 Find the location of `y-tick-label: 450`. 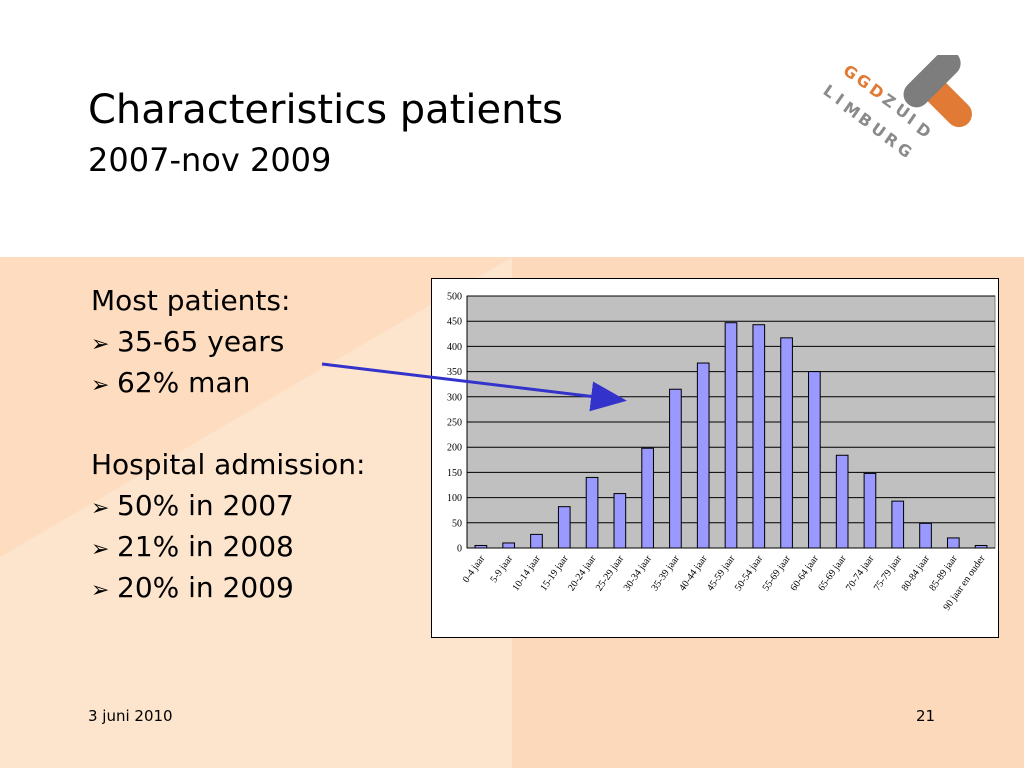

y-tick-label: 450 is located at coordinates (454, 322).